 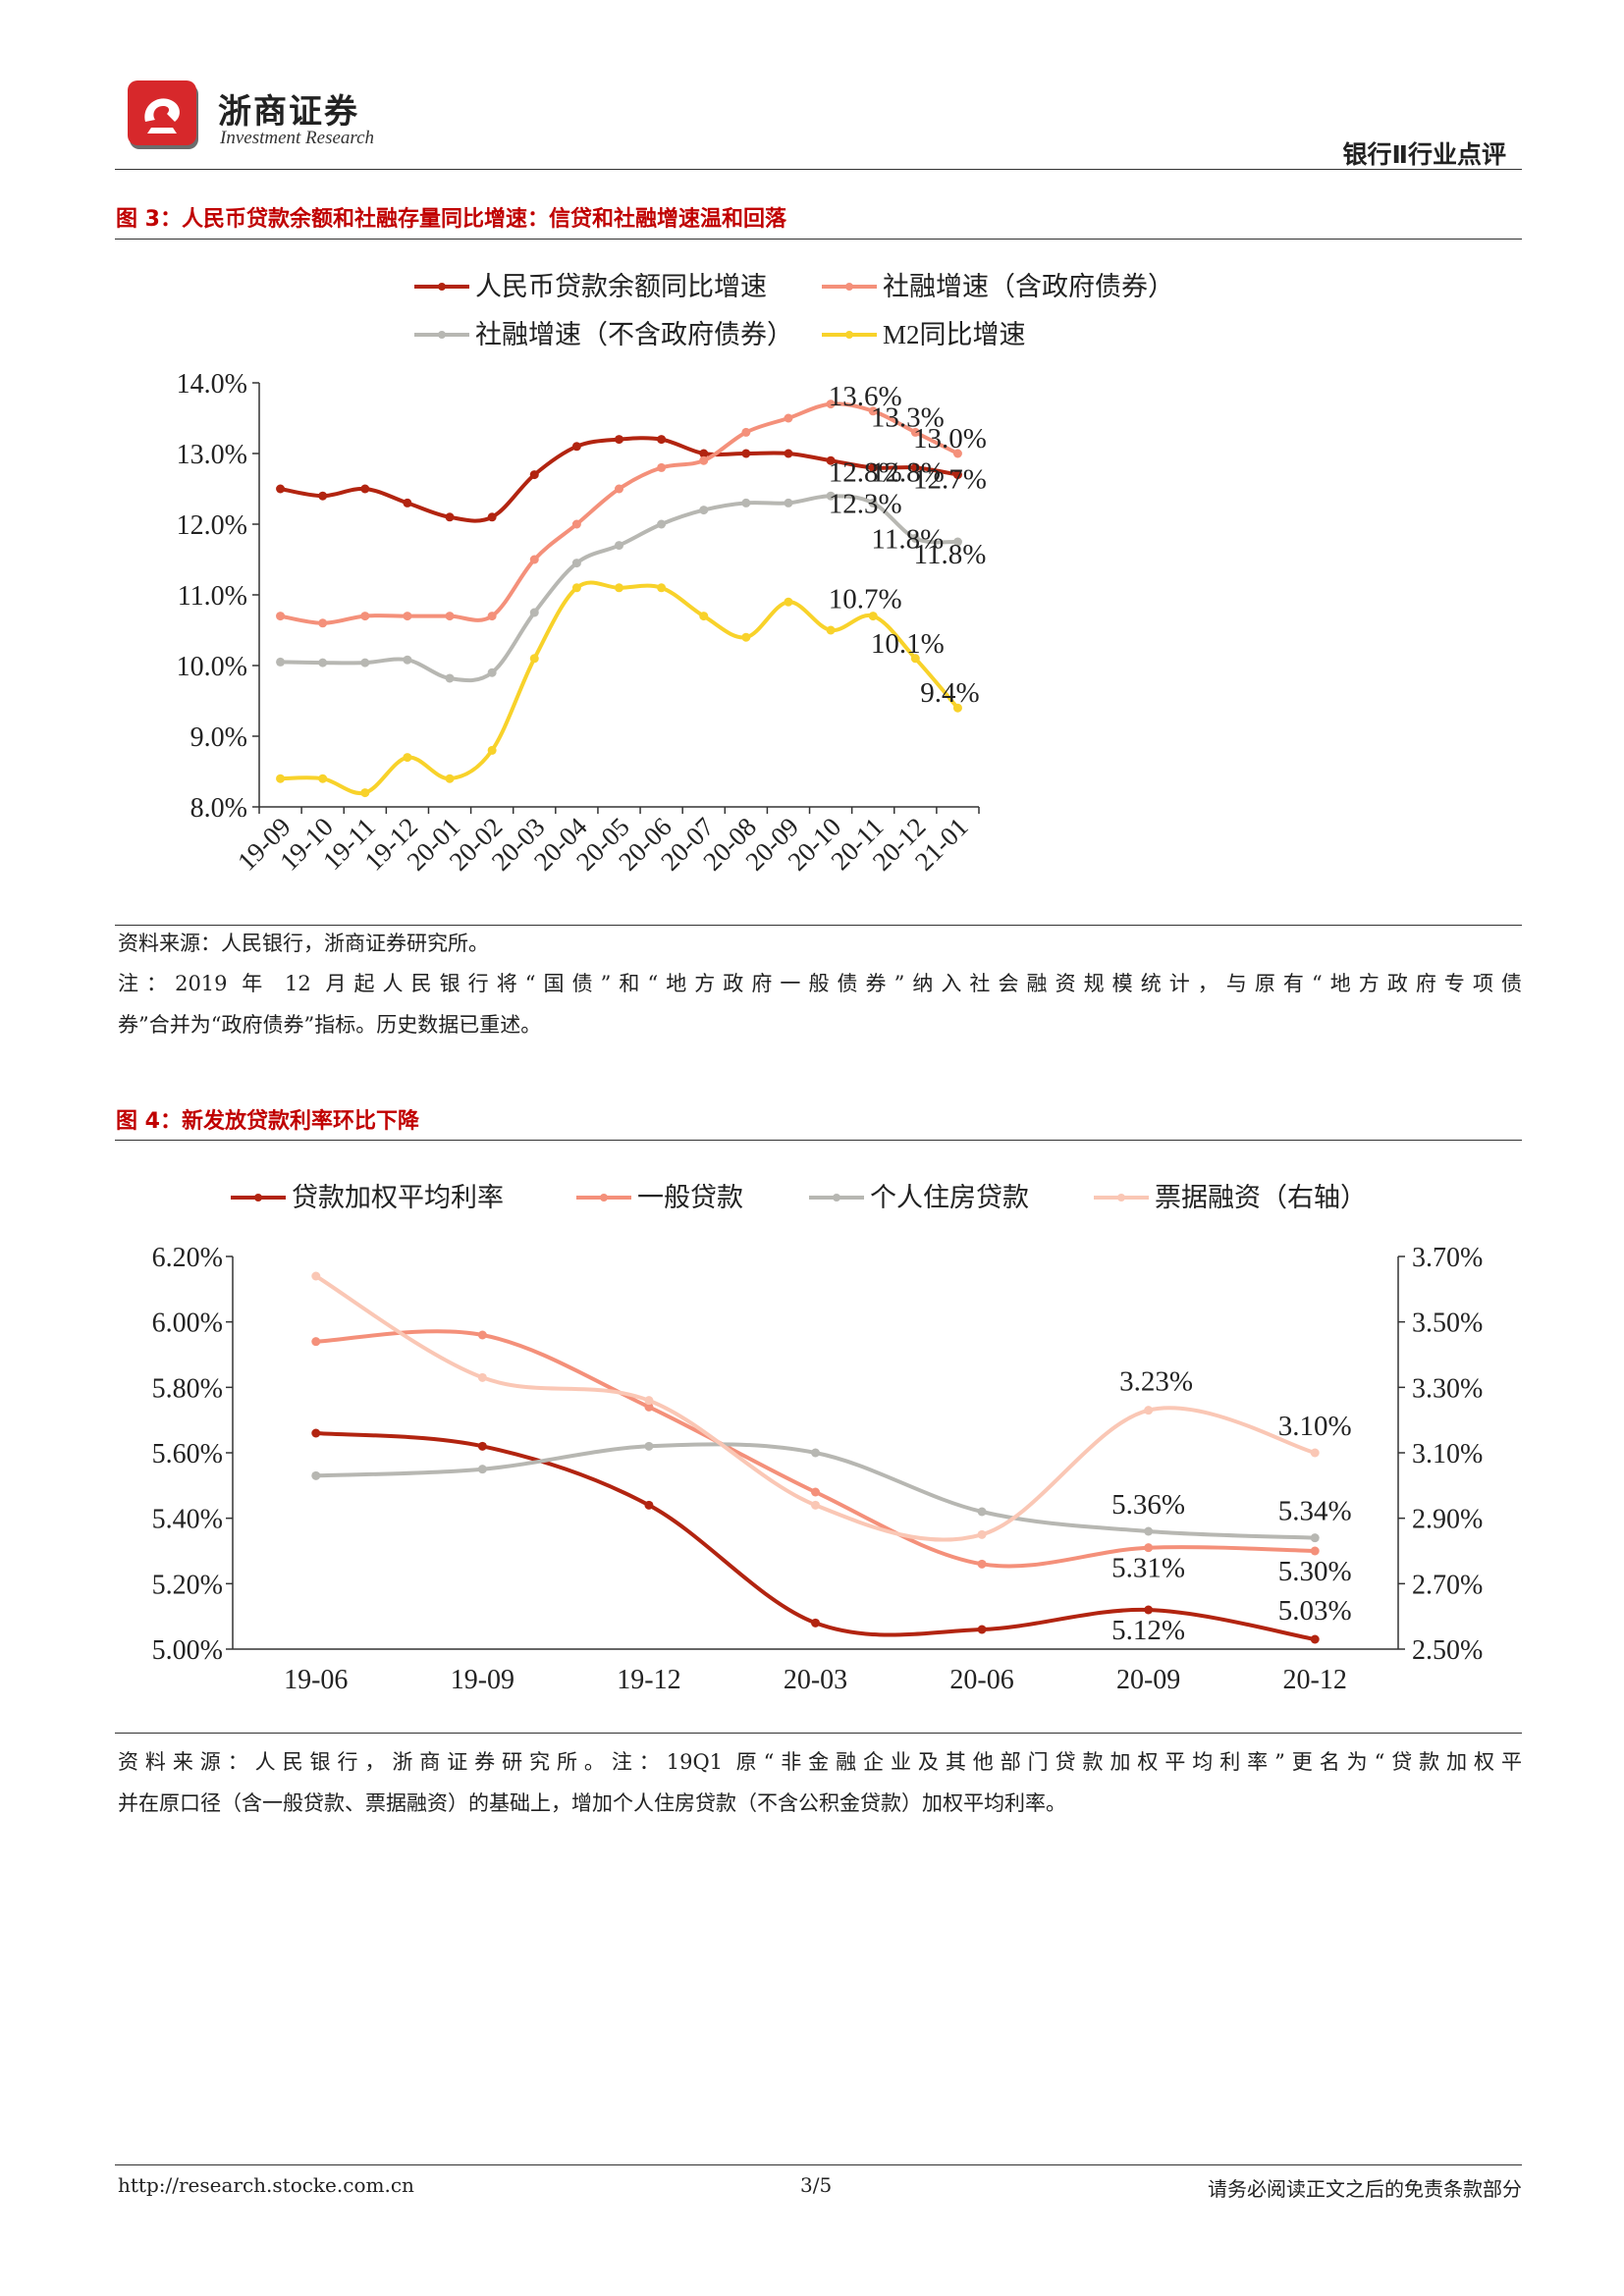 I want to click on y-tick-label: 13.0%, so click(x=212, y=455).